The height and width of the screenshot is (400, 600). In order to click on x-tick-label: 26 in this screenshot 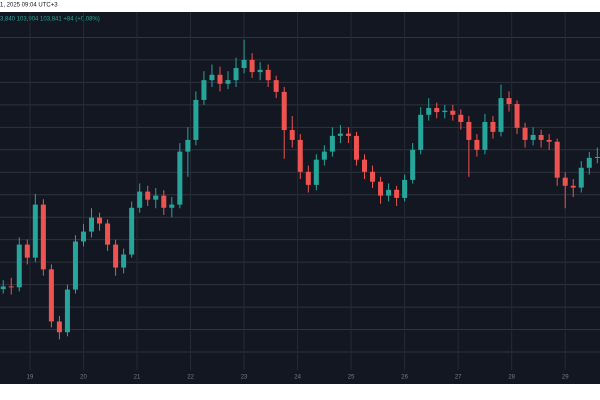, I will do `click(404, 378)`.